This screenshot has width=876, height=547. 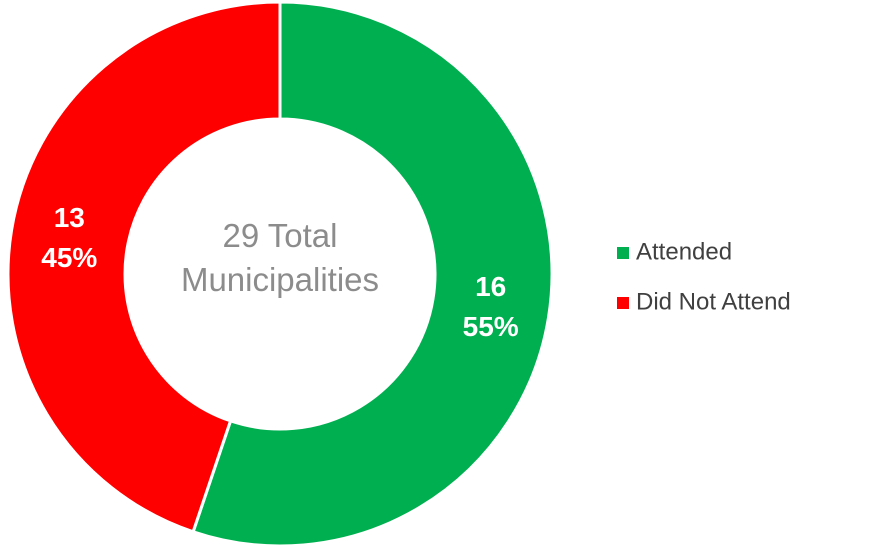 What do you see at coordinates (280, 257) in the screenshot?
I see `center-label: 29 Total Municipalities` at bounding box center [280, 257].